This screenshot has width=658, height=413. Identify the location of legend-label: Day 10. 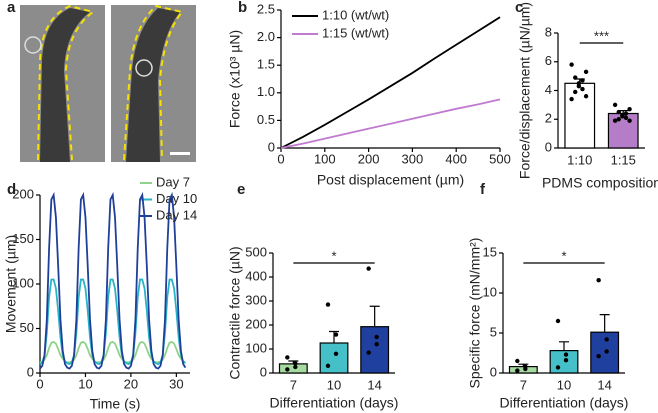
(176, 198).